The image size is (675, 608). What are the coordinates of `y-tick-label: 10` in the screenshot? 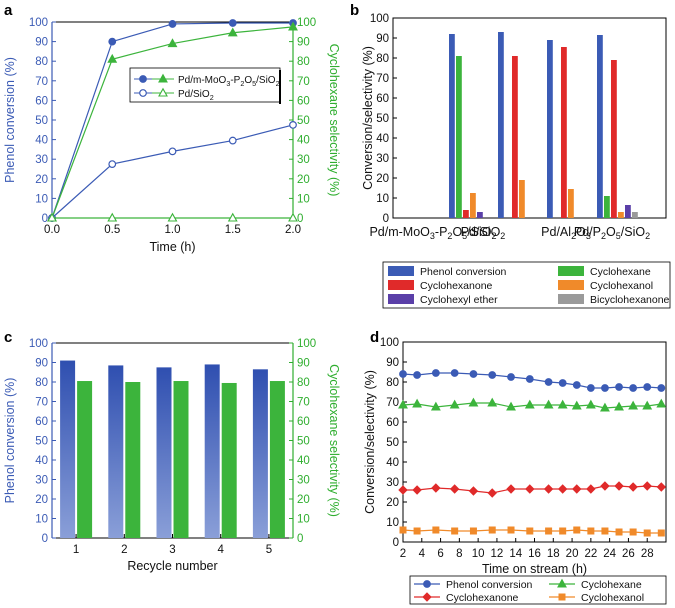 It's located at (382, 199).